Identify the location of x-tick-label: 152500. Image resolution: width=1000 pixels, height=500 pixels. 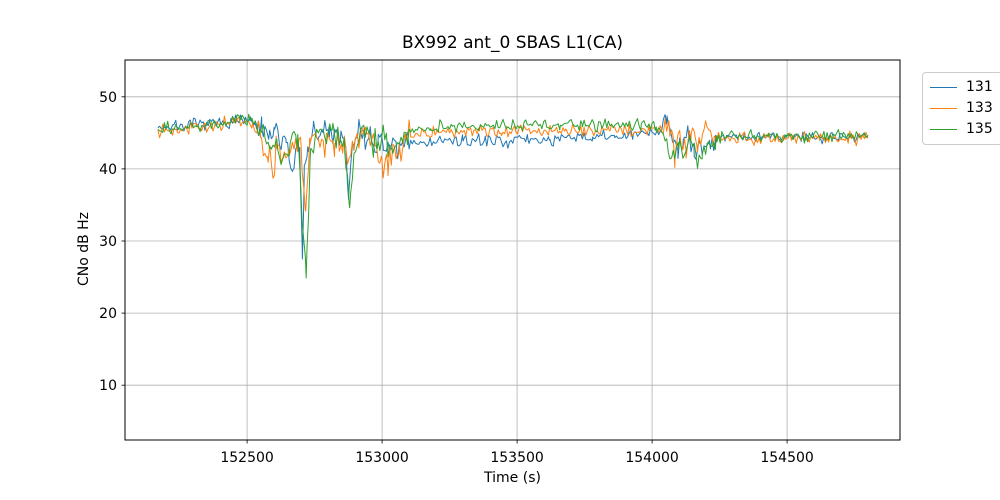
(246, 458).